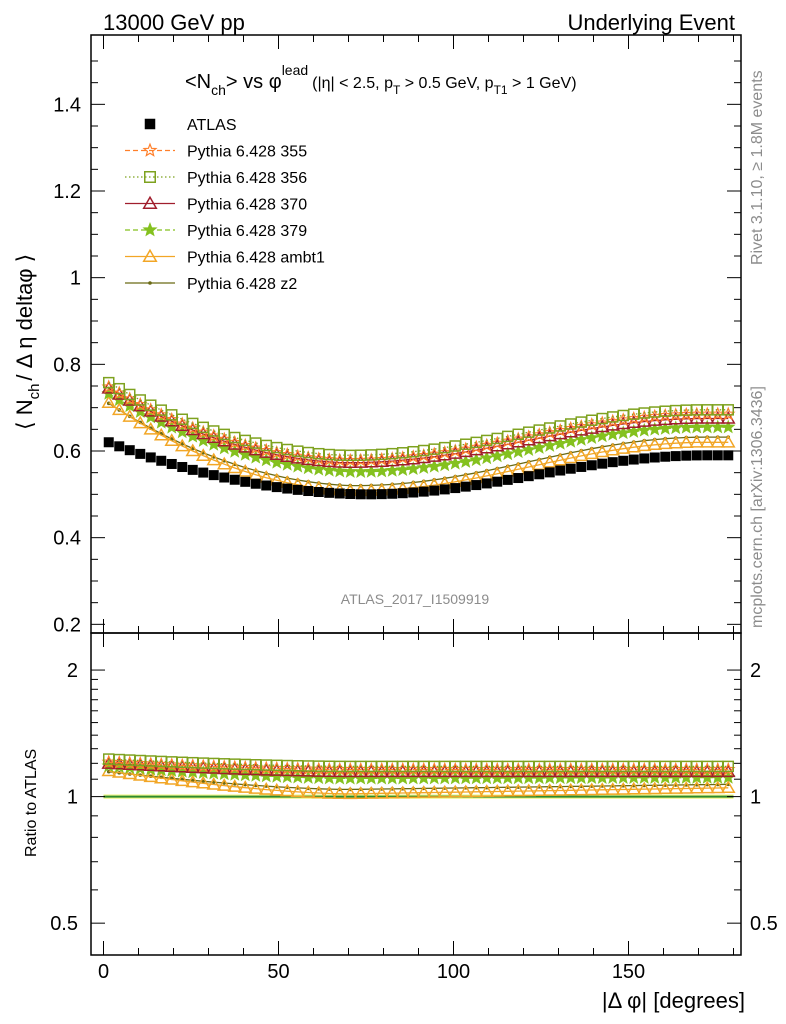 This screenshot has height=1024, width=786. I want to click on legend-entry: Pythia 6.428 356, so click(216, 178).